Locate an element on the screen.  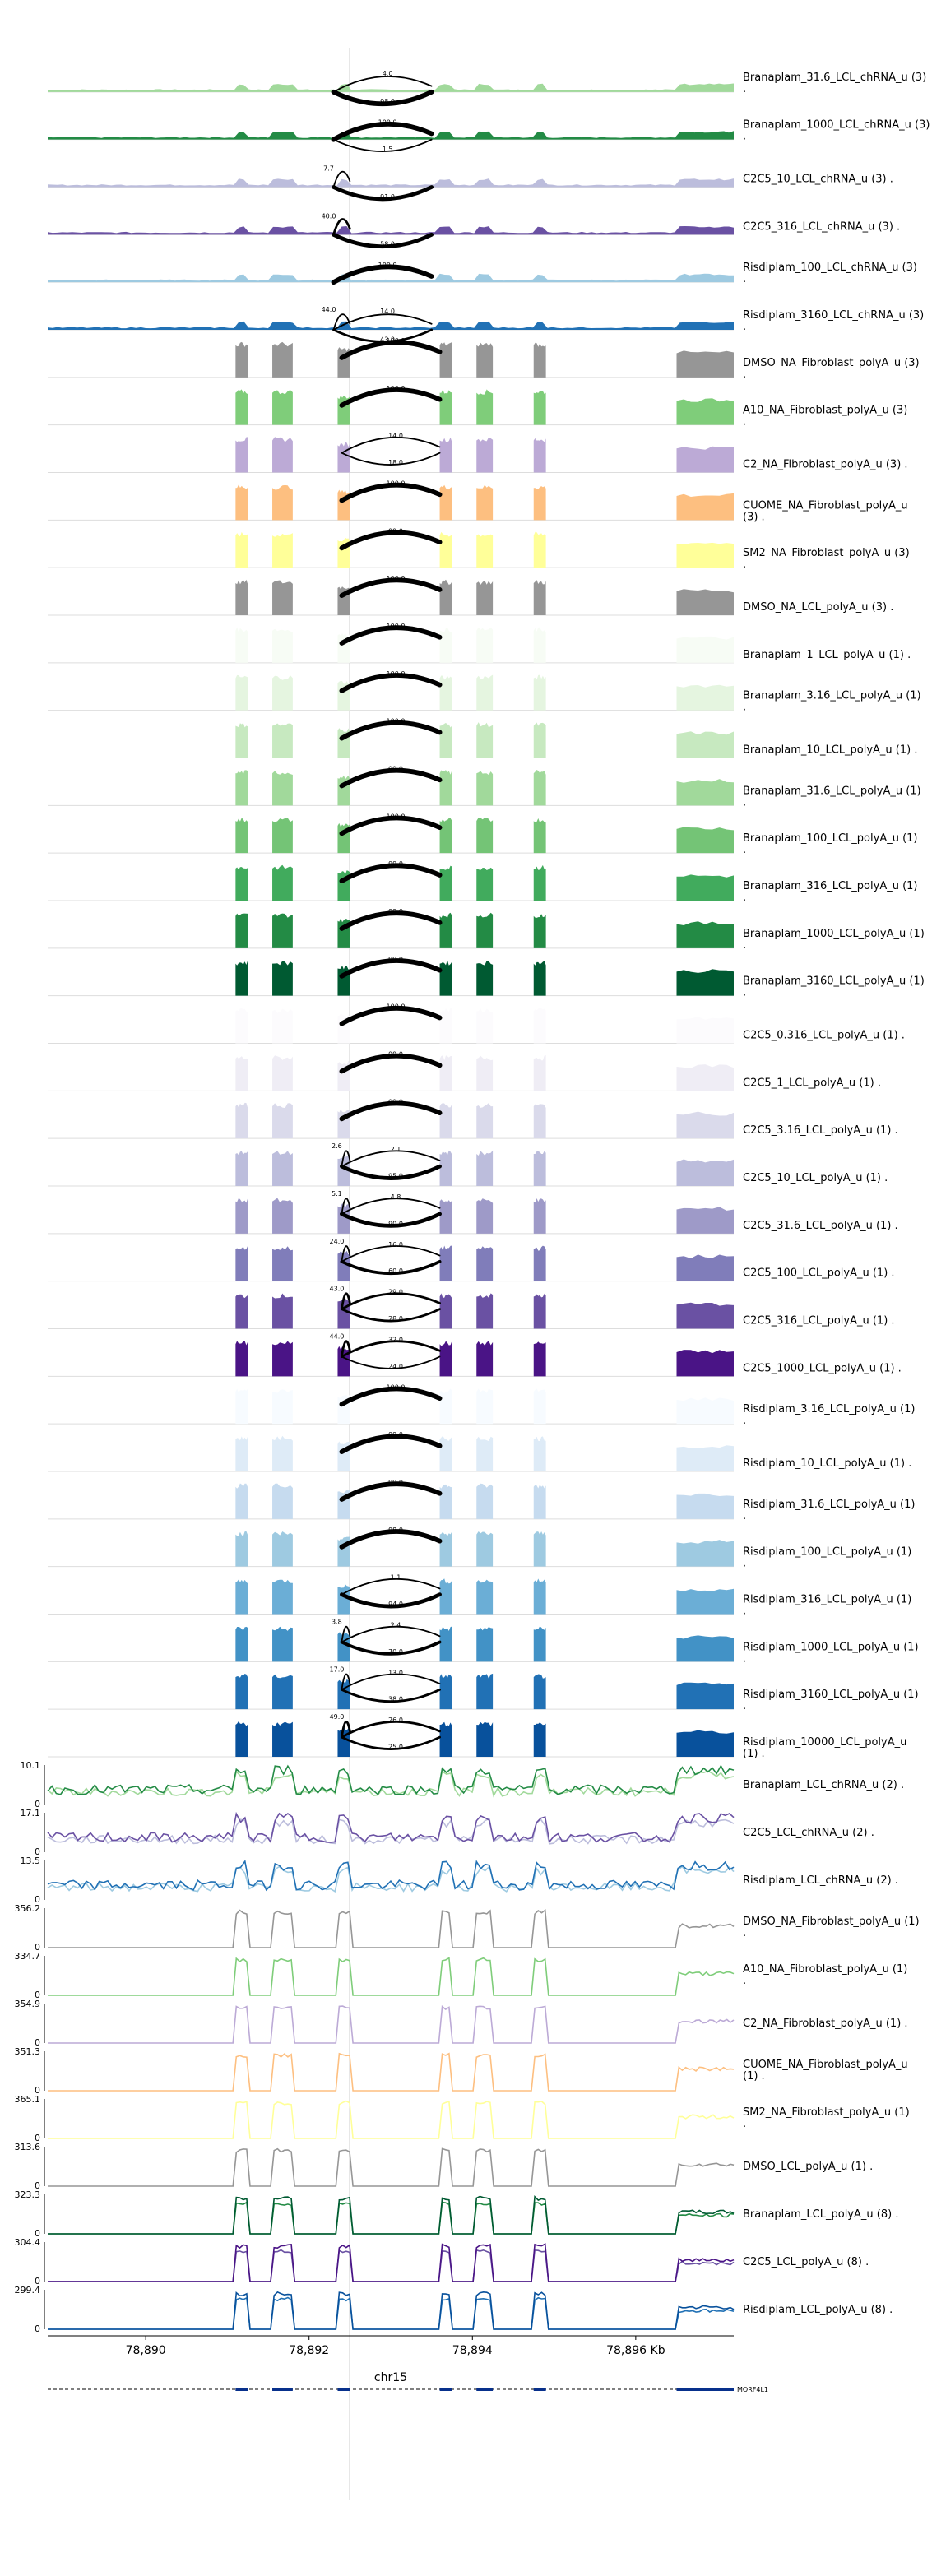
sashimi-track: 100.0 Branaplam_100_LCL_polyA_u (1). is located at coordinates (483, 835).